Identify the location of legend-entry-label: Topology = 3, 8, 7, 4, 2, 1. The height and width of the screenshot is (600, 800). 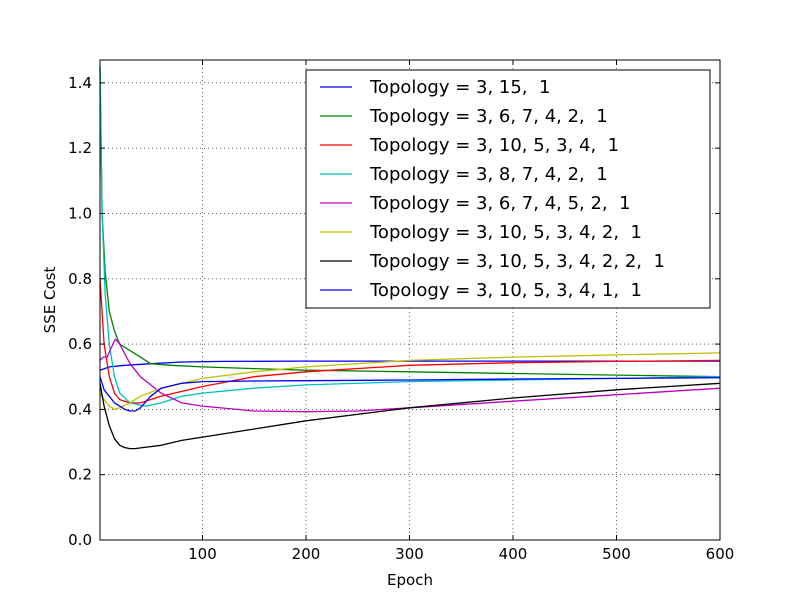
(488, 174).